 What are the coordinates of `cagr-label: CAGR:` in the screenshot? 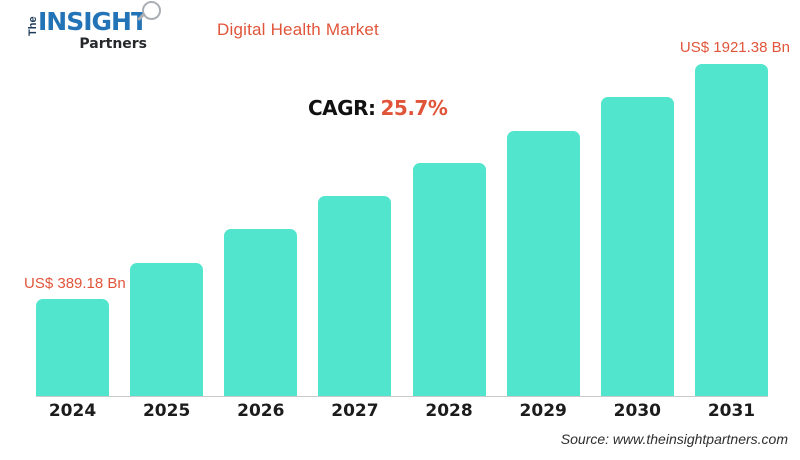 It's located at (342, 108).